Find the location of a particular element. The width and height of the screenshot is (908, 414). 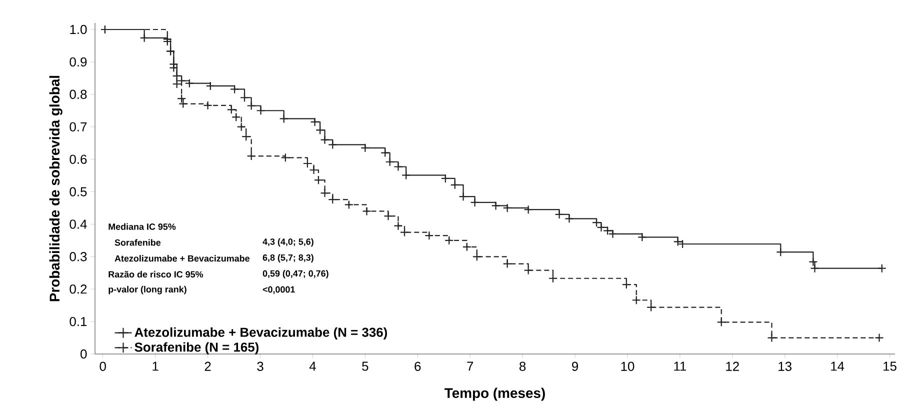

y-tick-label: 0.2 is located at coordinates (78, 289).